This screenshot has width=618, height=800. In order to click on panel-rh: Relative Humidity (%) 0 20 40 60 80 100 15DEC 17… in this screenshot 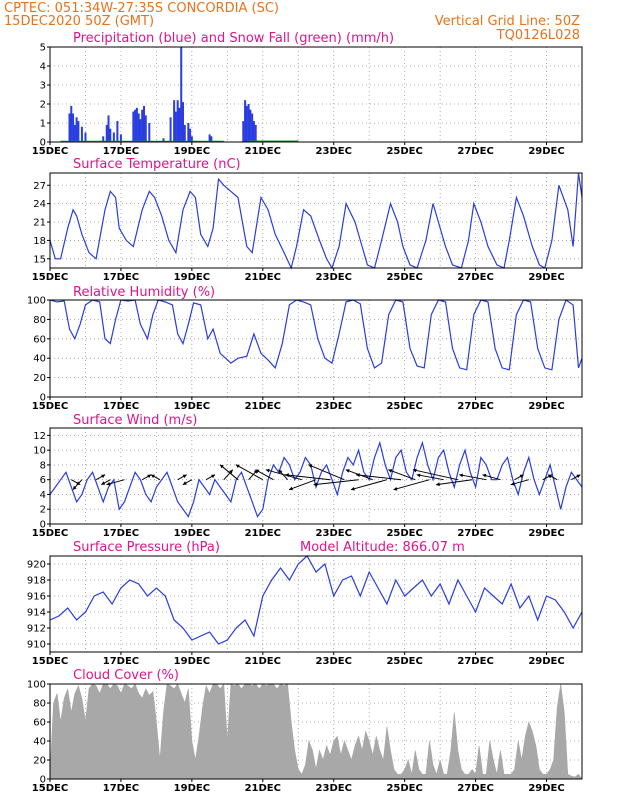, I will do `click(305, 348)`.